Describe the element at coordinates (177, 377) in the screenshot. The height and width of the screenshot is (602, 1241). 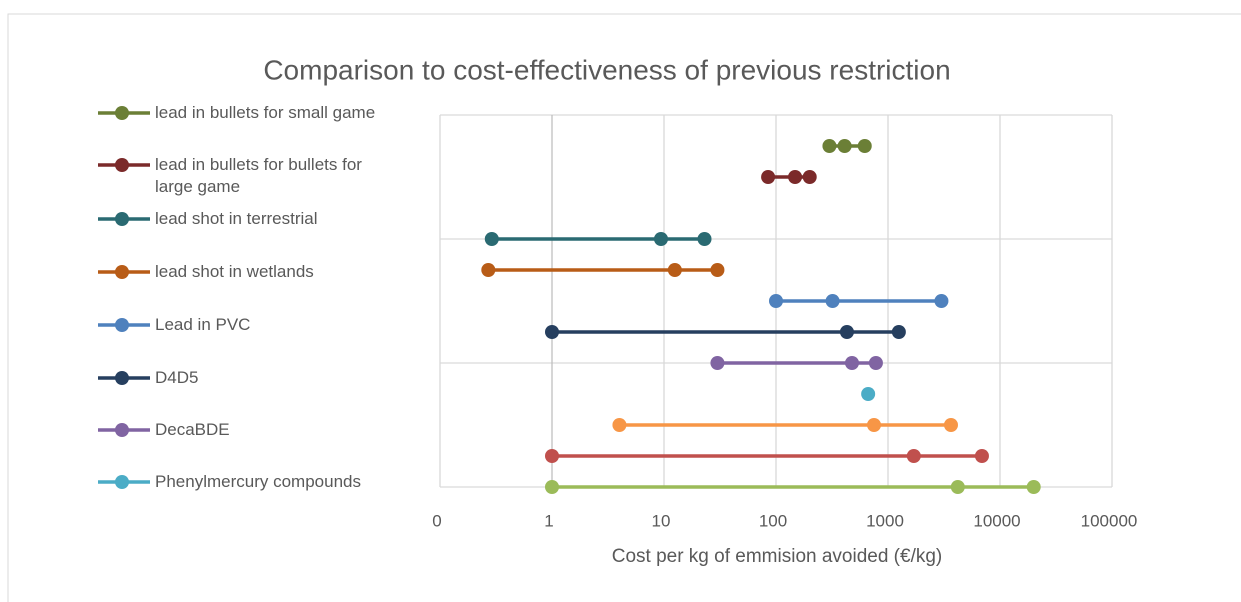
I see `legend-label: D4D5` at that location.